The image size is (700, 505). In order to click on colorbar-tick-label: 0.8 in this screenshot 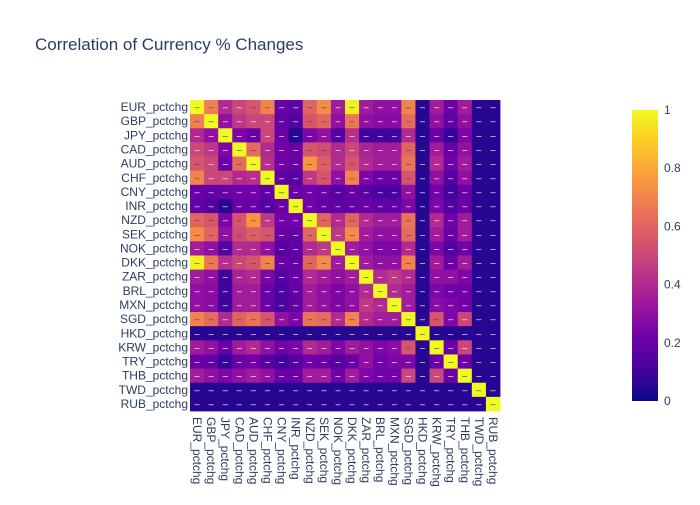, I will do `click(672, 168)`.